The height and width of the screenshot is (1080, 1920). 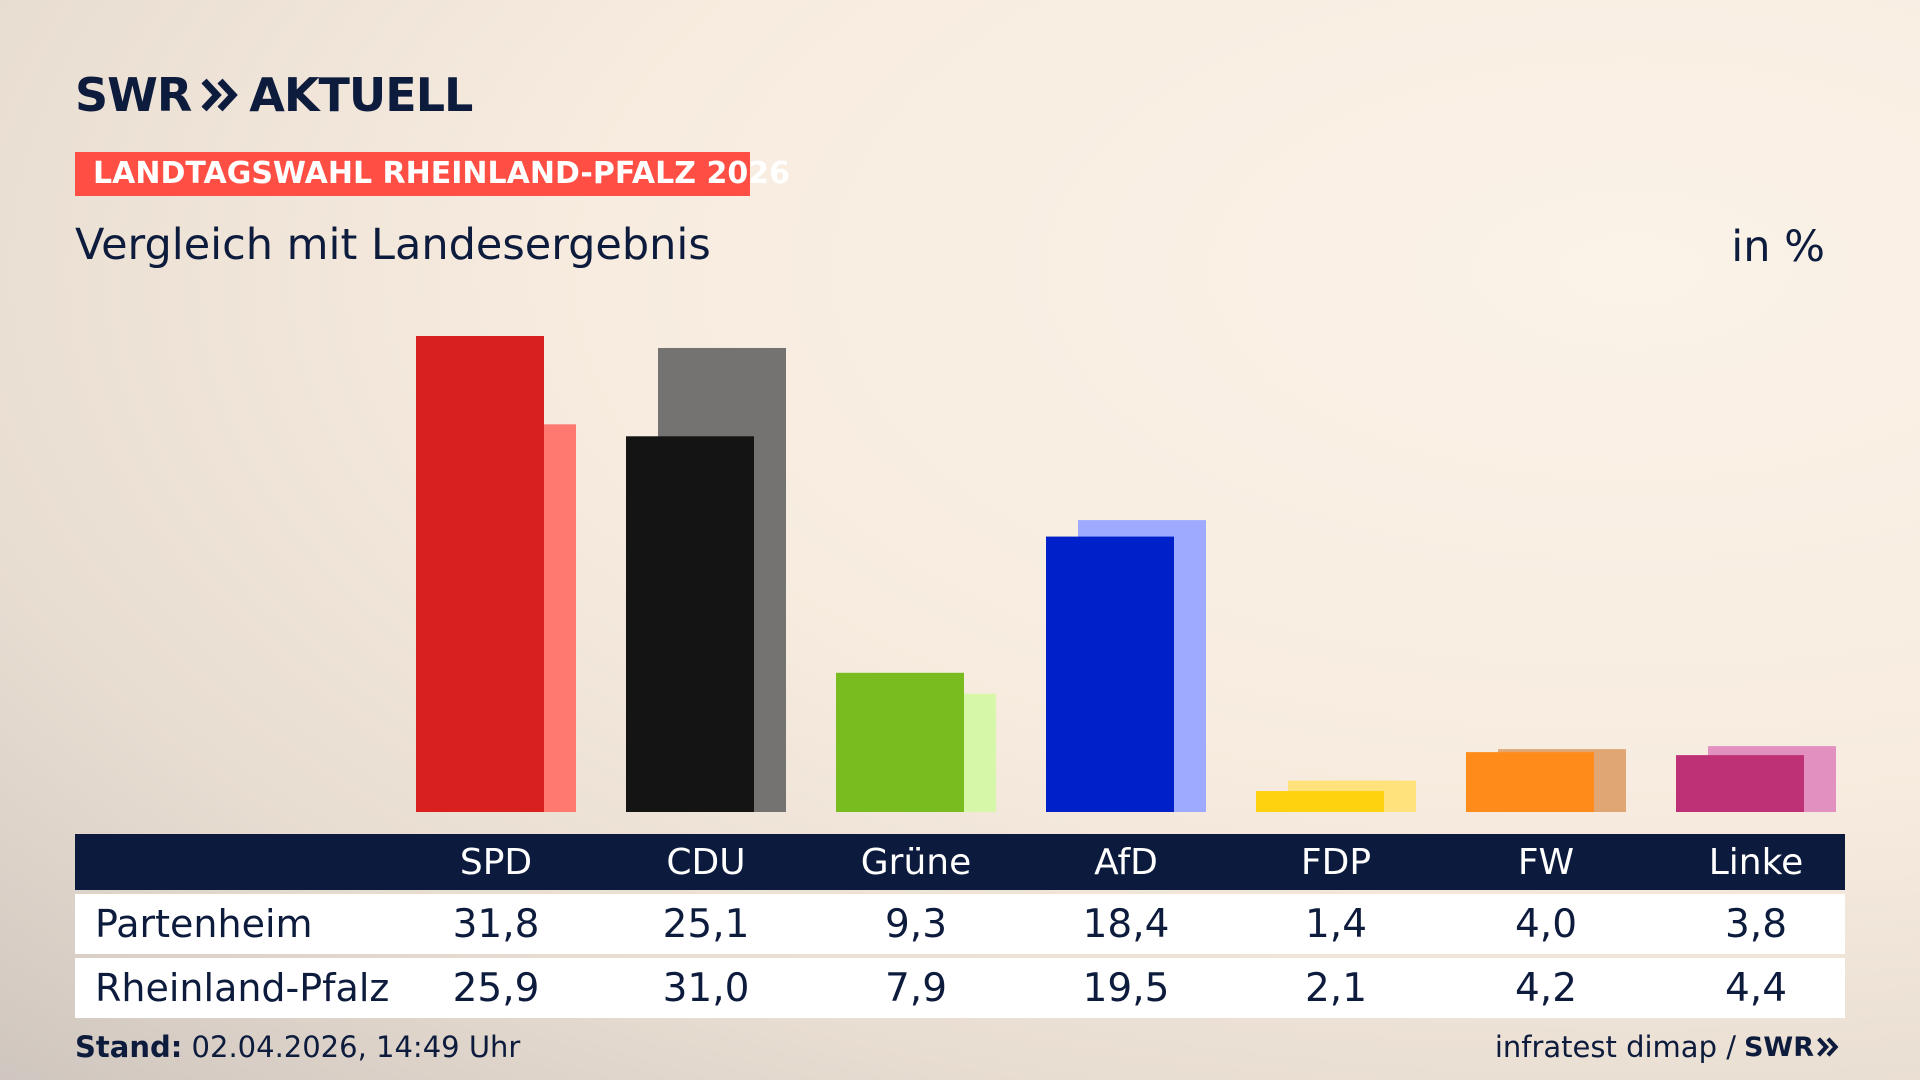 I want to click on bar-linke-local, so click(x=1740, y=783).